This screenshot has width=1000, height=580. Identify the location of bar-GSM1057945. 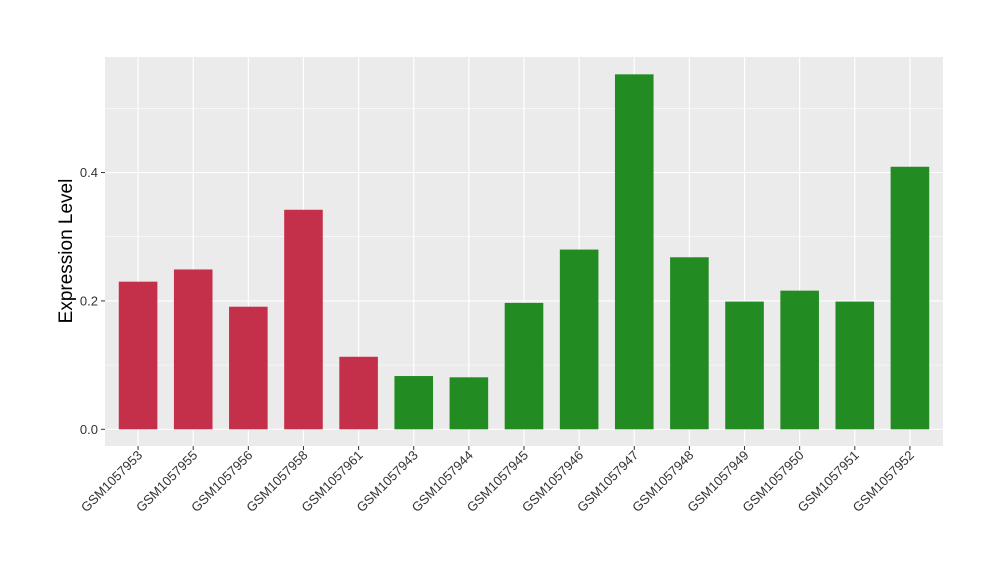
(524, 366).